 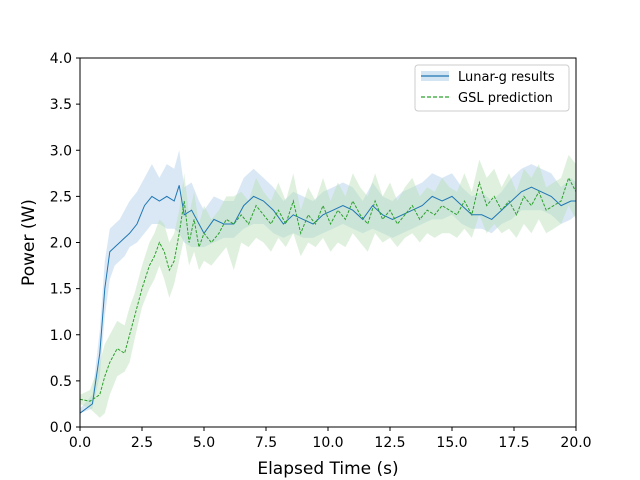 I want to click on legend: Lunar-g results GSL prediction, so click(x=492, y=88).